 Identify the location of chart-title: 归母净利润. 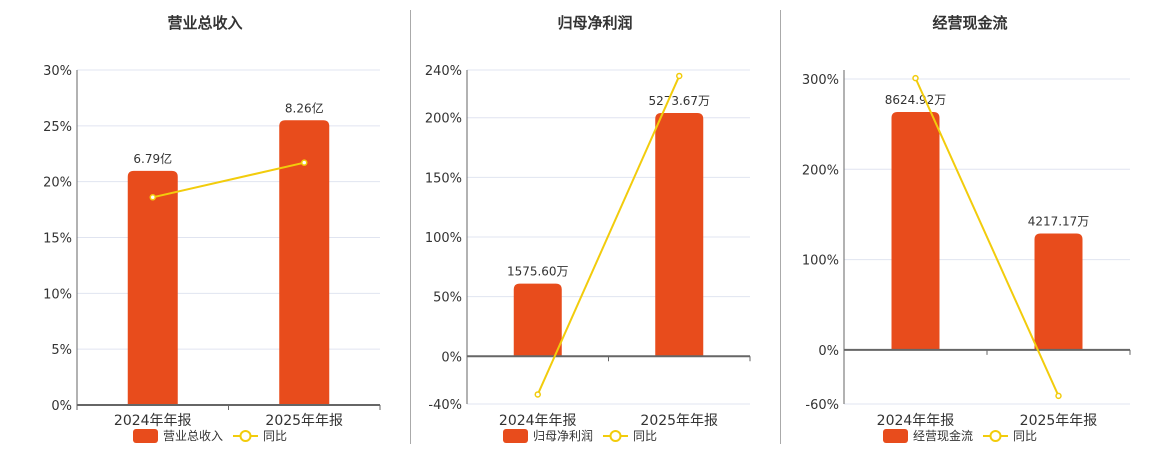
(595, 23).